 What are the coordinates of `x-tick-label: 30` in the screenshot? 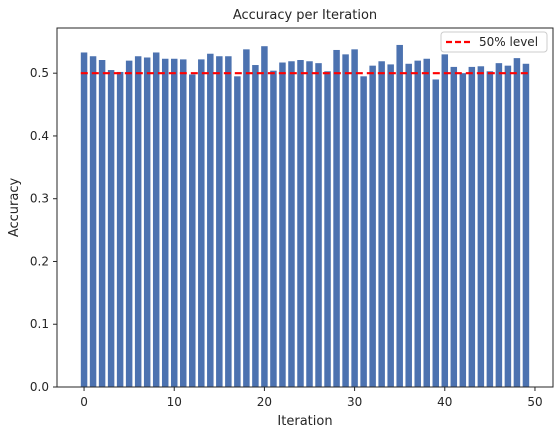 It's located at (354, 402).